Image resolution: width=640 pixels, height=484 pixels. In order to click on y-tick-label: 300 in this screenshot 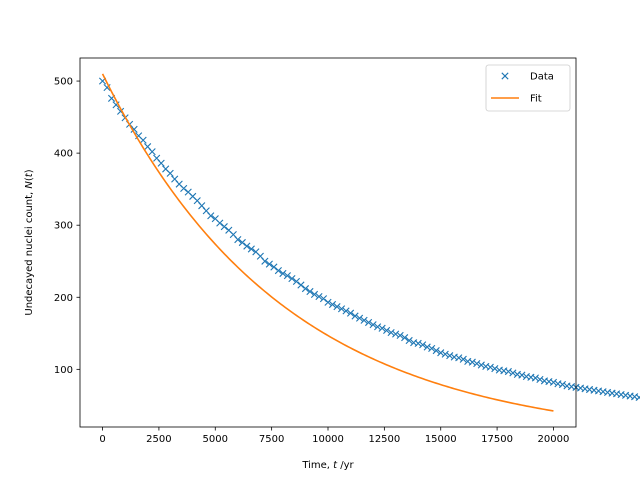, I will do `click(63, 226)`.